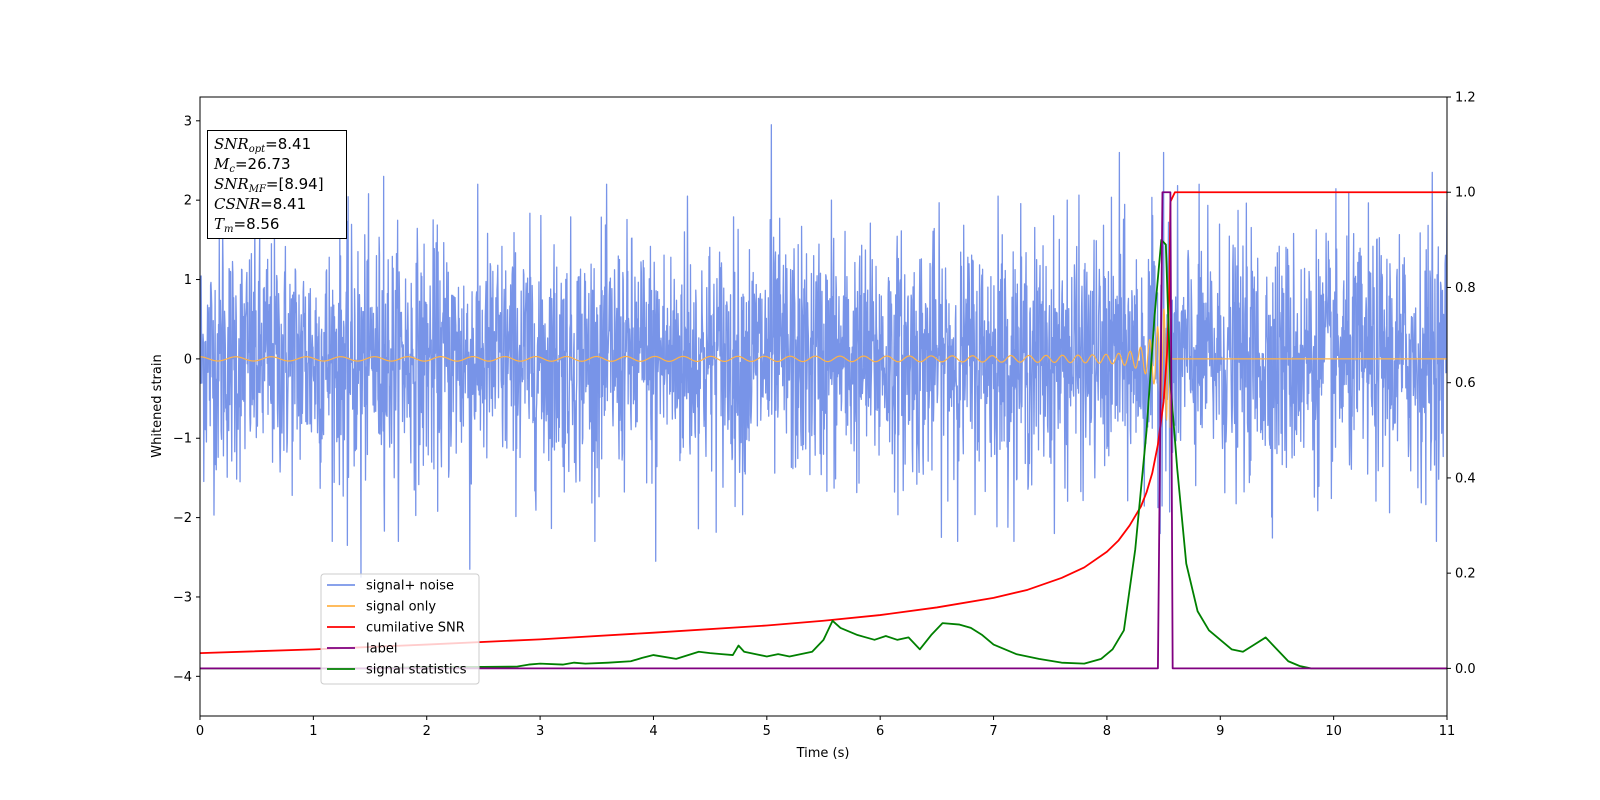 The height and width of the screenshot is (800, 1600). Describe the element at coordinates (188, 280) in the screenshot. I see `y-tick-label: 1` at that location.